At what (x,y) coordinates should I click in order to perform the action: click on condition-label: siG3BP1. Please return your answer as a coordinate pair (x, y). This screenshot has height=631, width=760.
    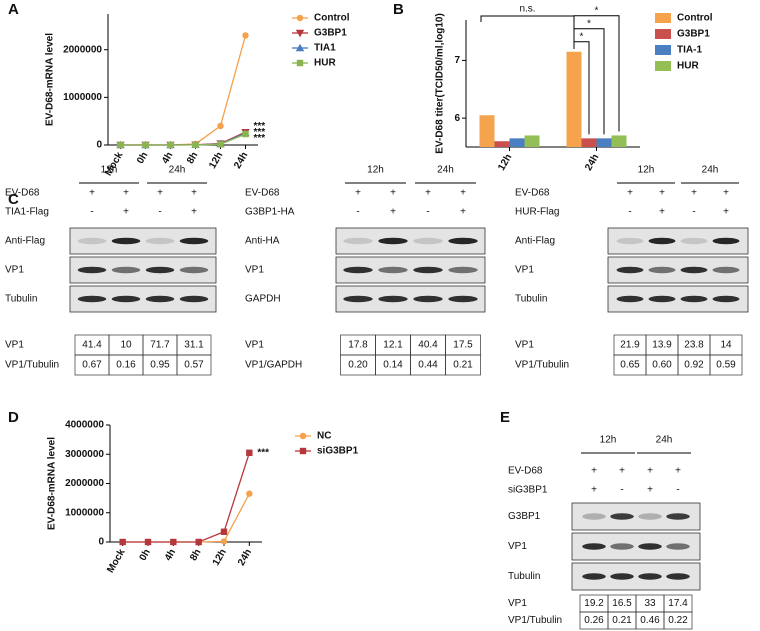
    Looking at the image, I should click on (528, 490).